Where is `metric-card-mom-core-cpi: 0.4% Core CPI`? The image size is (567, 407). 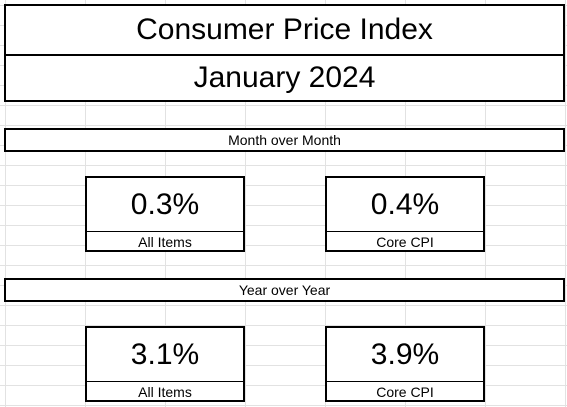 metric-card-mom-core-cpi: 0.4% Core CPI is located at coordinates (405, 214).